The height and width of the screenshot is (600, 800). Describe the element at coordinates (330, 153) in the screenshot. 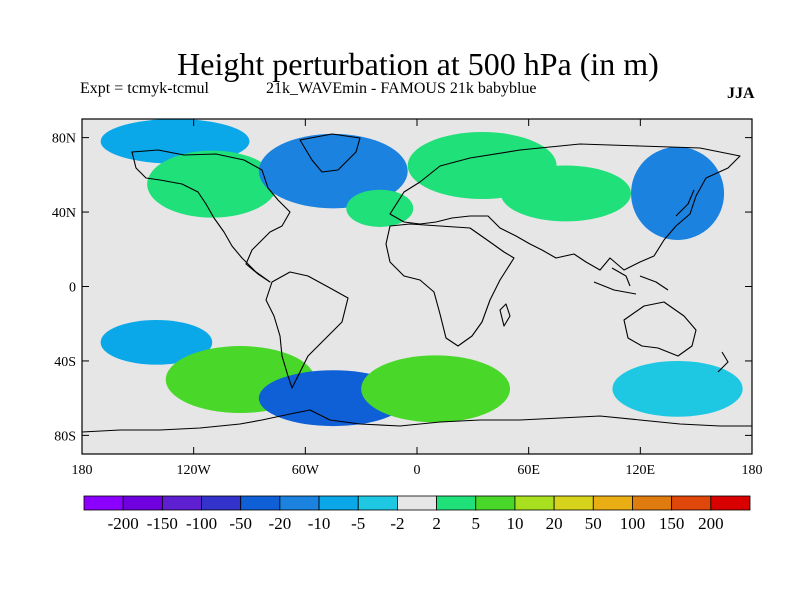

I see `coast-greenland` at that location.